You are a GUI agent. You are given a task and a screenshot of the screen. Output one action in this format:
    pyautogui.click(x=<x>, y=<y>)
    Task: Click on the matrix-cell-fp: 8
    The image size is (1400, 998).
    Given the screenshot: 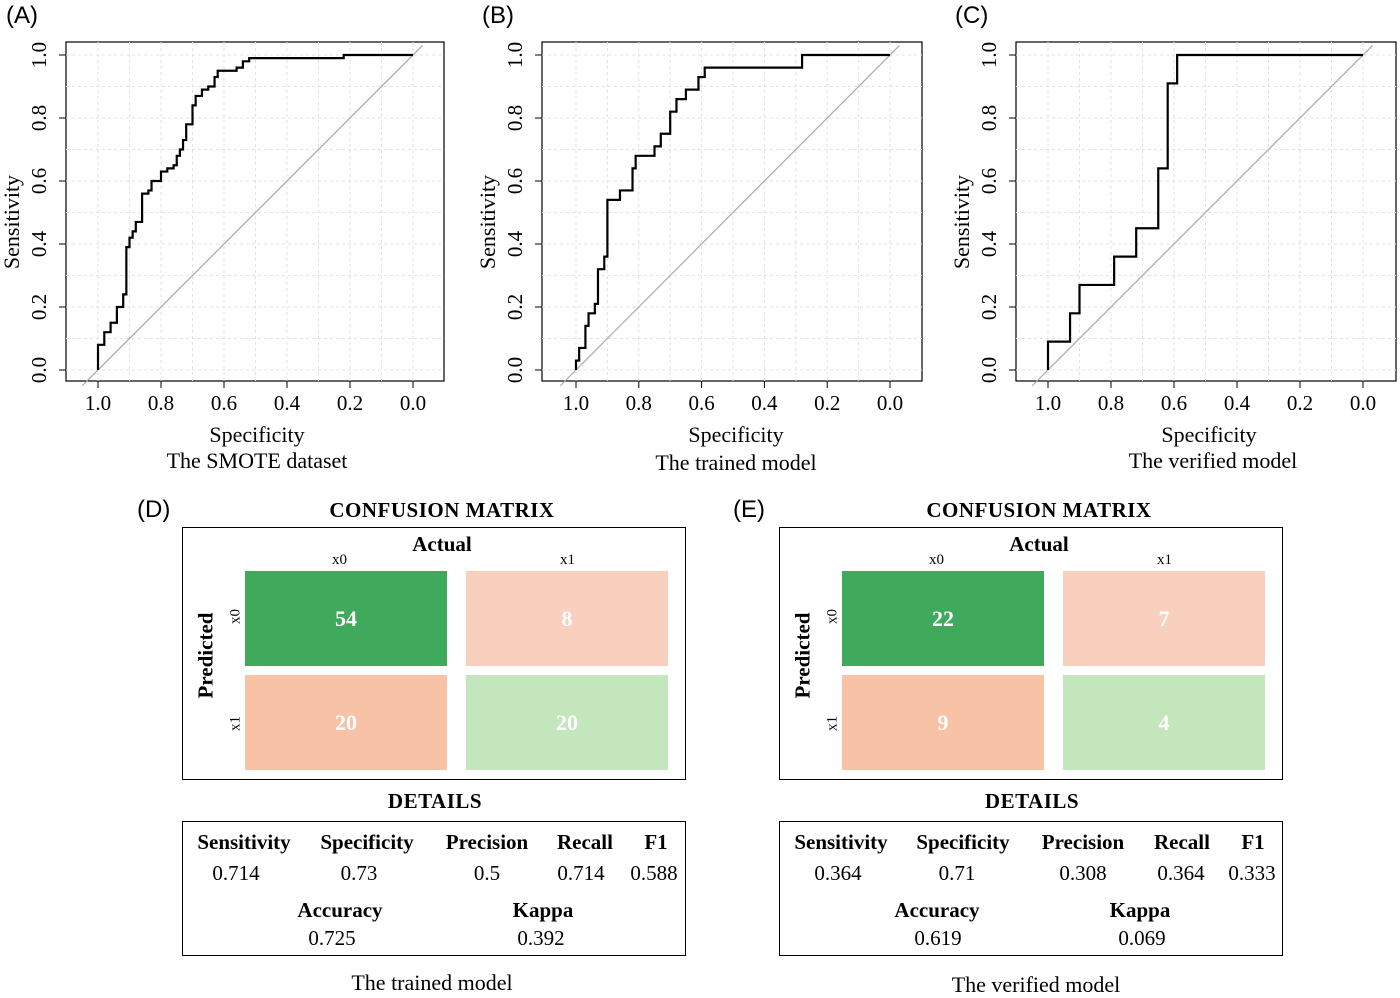 What is the action you would take?
    pyautogui.click(x=567, y=618)
    